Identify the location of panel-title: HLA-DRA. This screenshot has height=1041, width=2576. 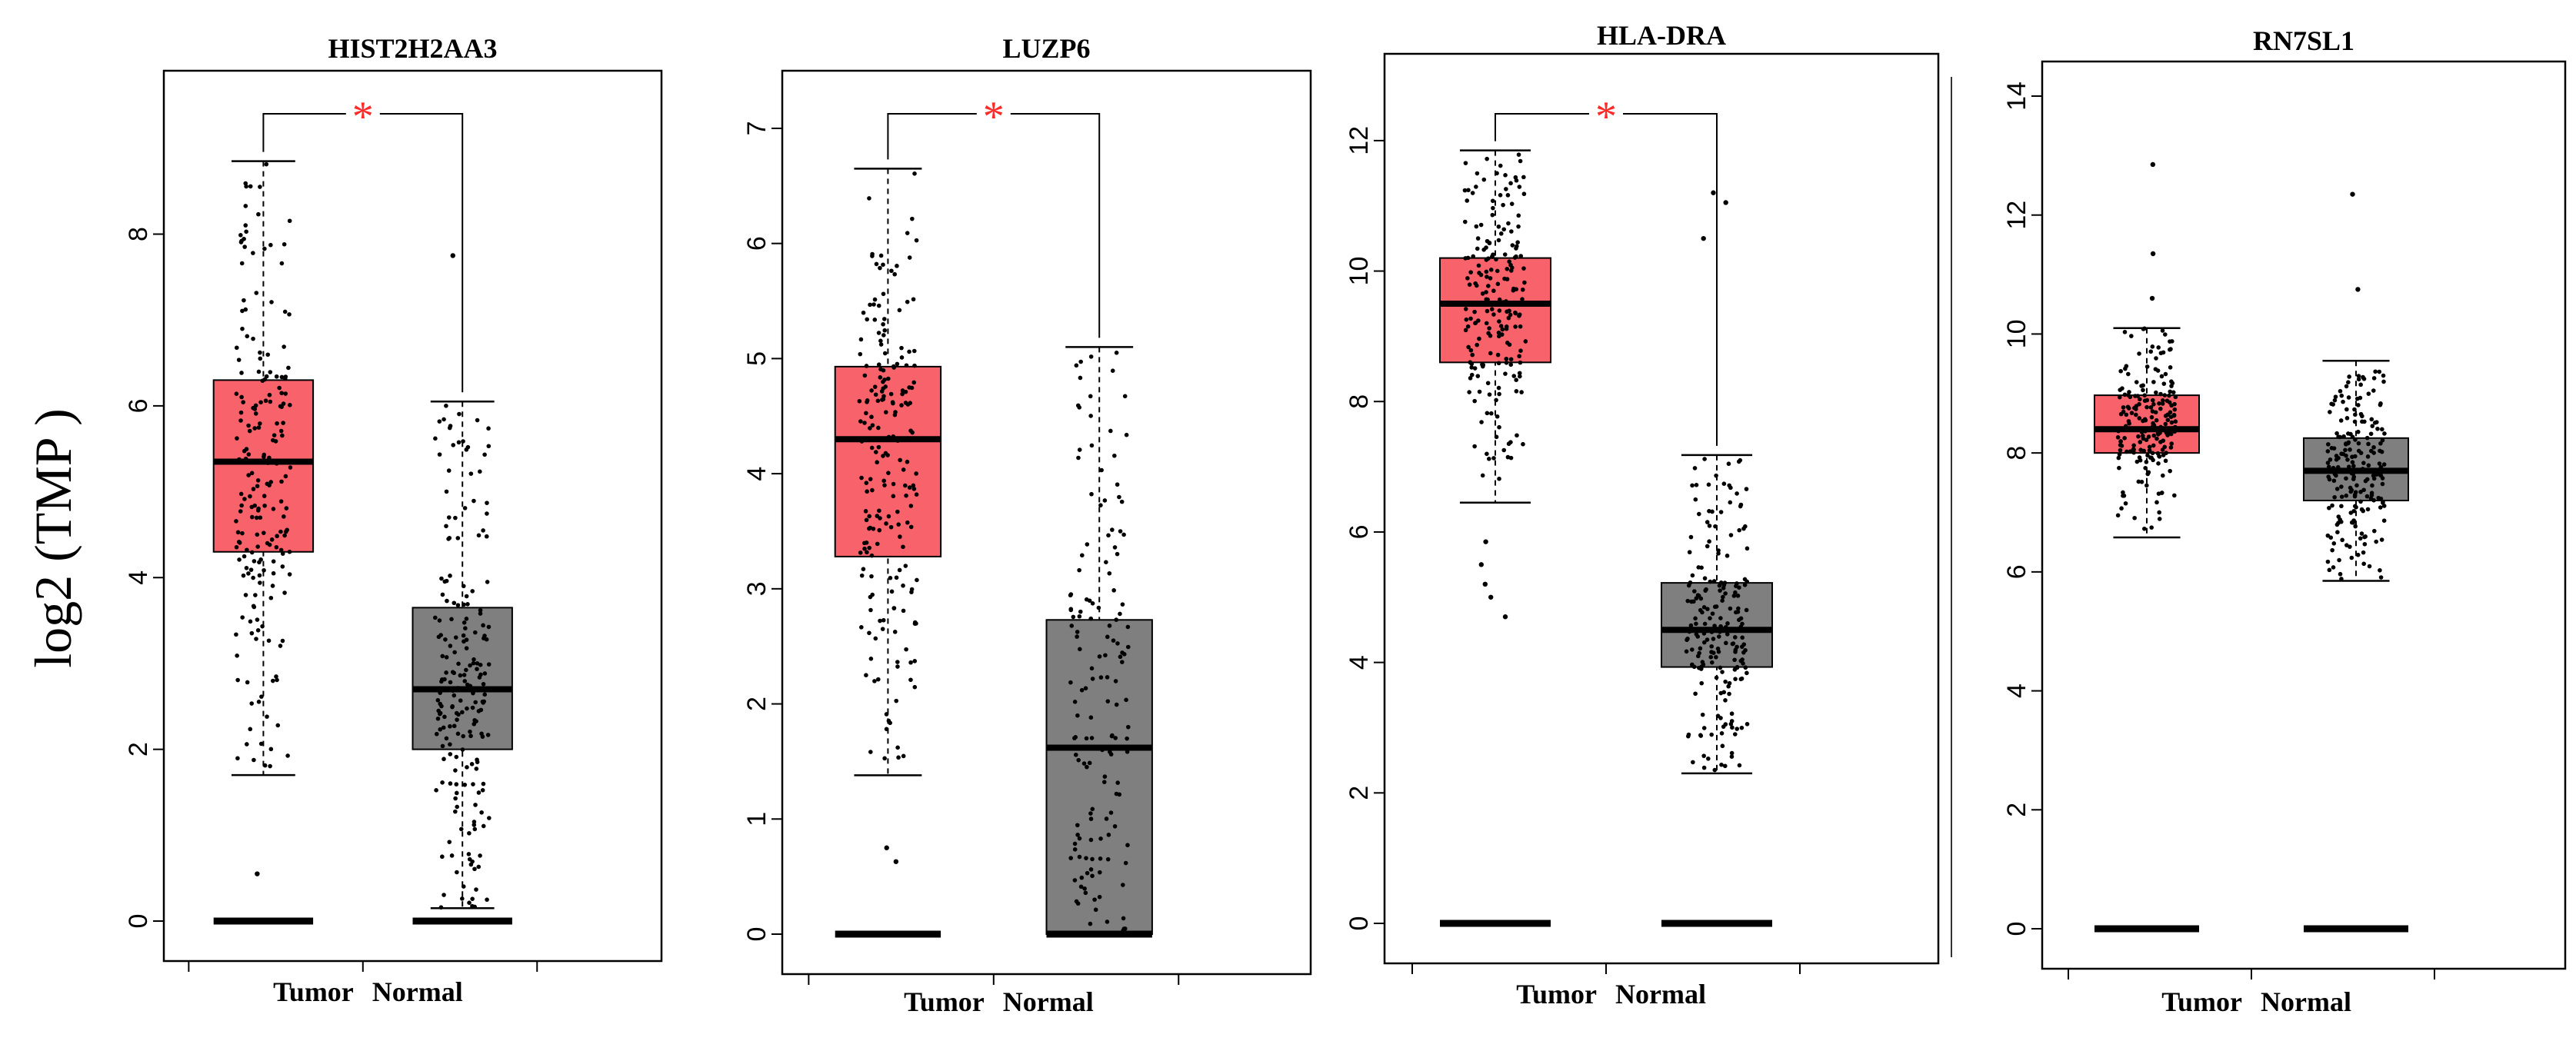
(1661, 36).